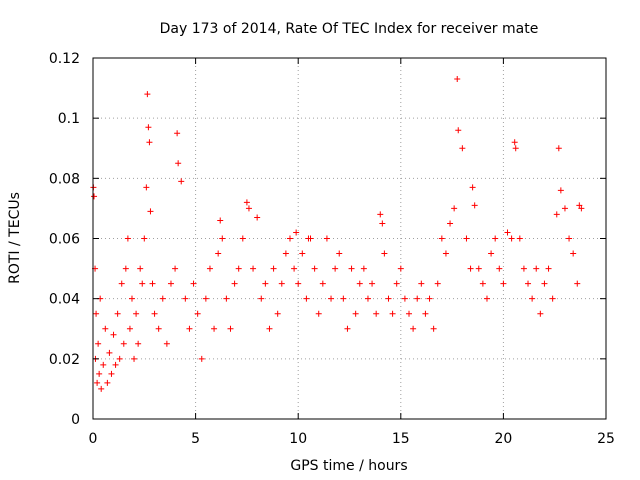  Describe the element at coordinates (64, 179) in the screenshot. I see `y-tick-label: 0.08` at that location.